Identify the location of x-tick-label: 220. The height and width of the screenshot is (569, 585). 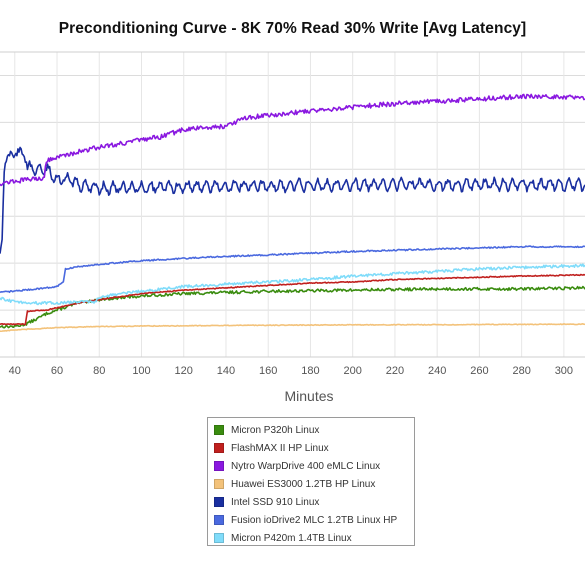
(395, 371).